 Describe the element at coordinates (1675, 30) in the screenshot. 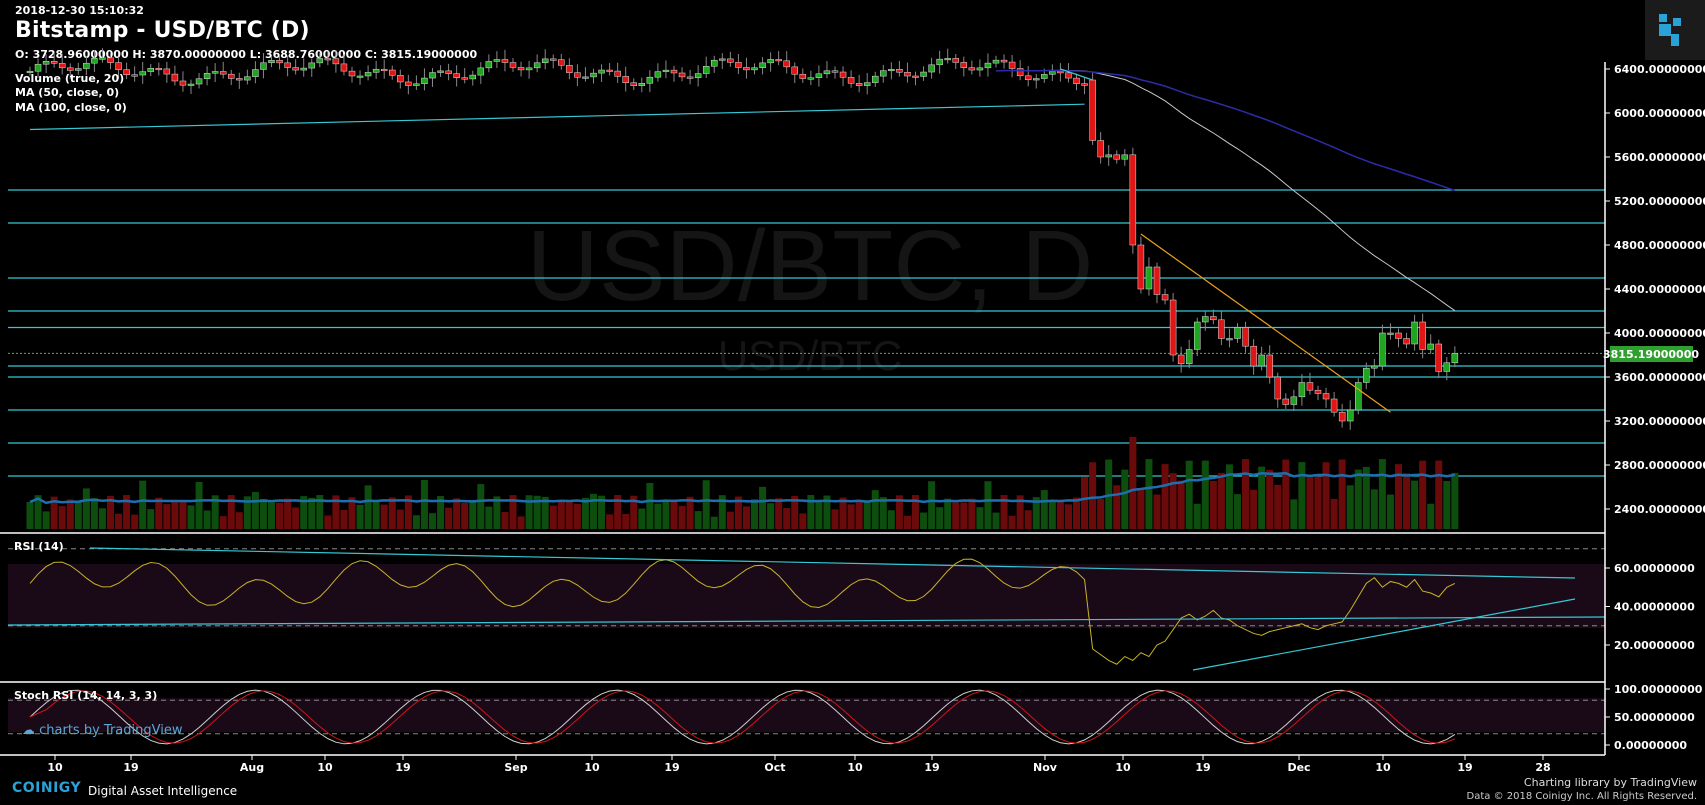

I see `coinigy-logo` at that location.